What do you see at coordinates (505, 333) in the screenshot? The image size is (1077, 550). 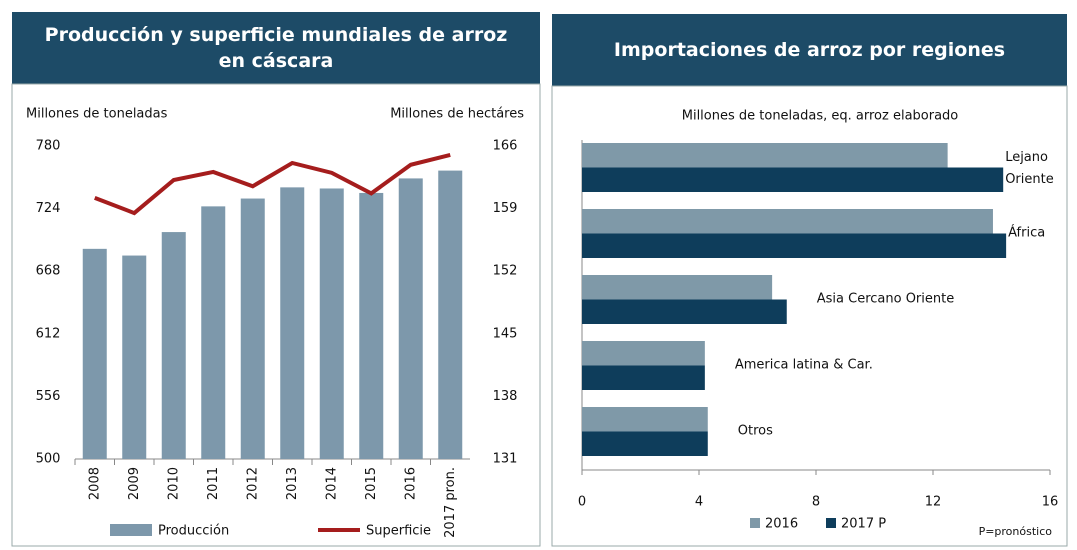 I see `y2-tick-label: 145` at bounding box center [505, 333].